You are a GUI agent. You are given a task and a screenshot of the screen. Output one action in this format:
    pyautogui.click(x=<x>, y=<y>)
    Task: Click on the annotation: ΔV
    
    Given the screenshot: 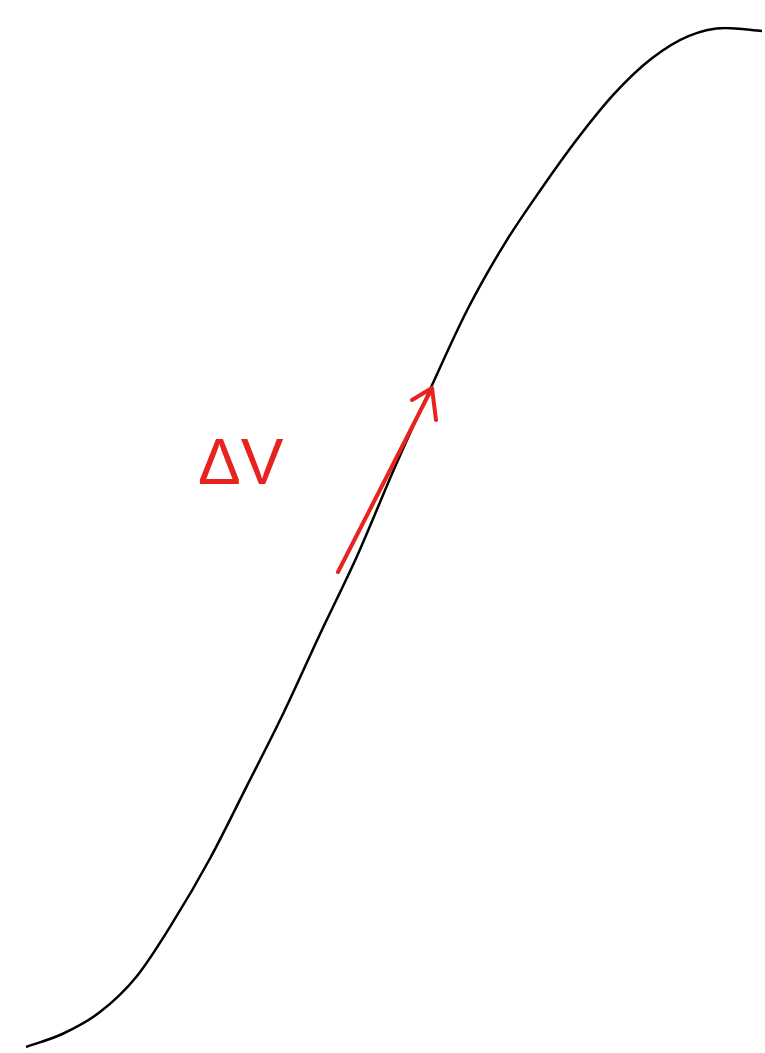 What is the action you would take?
    pyautogui.click(x=241, y=462)
    